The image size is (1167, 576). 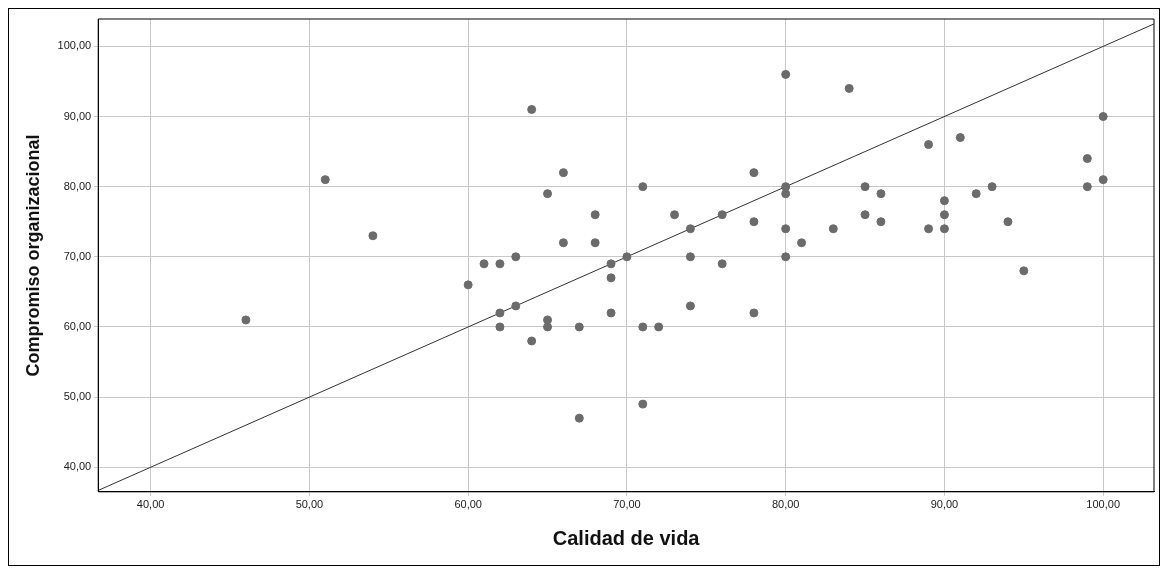 I want to click on x-tick-label: 60,00, so click(x=468, y=504).